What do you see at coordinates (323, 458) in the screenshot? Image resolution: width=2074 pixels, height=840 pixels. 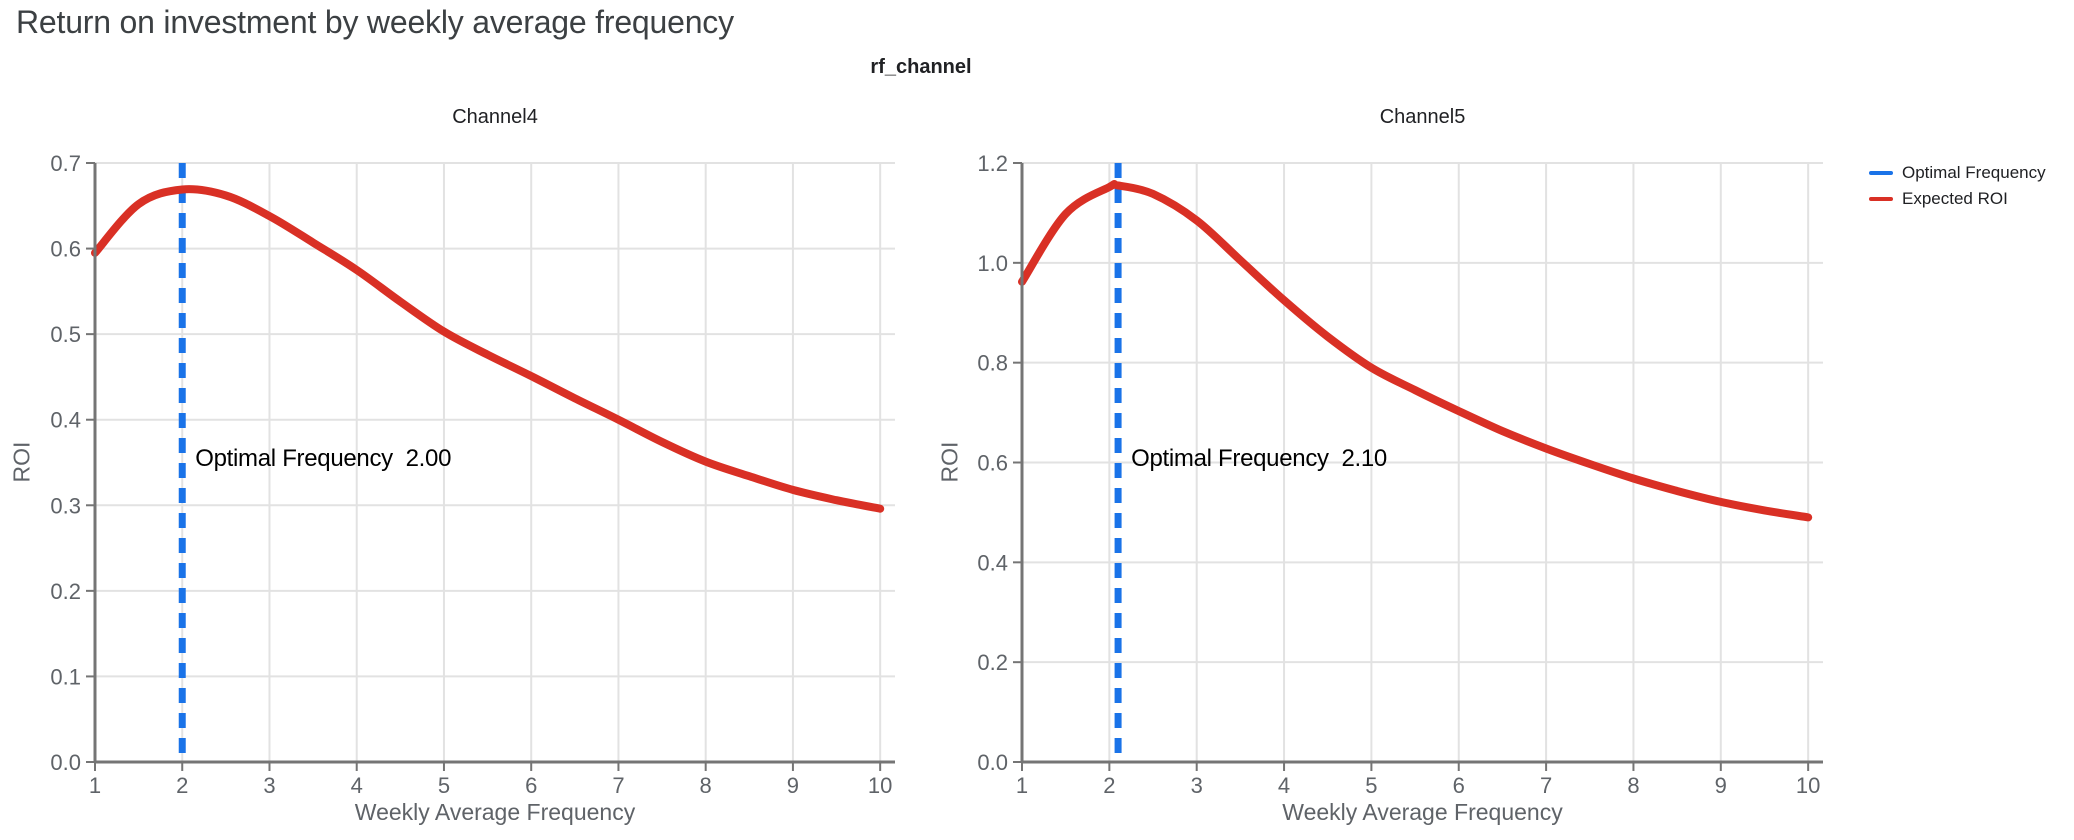 I see `optimal-frequency-annotation: Optimal Frequency 2.00` at bounding box center [323, 458].